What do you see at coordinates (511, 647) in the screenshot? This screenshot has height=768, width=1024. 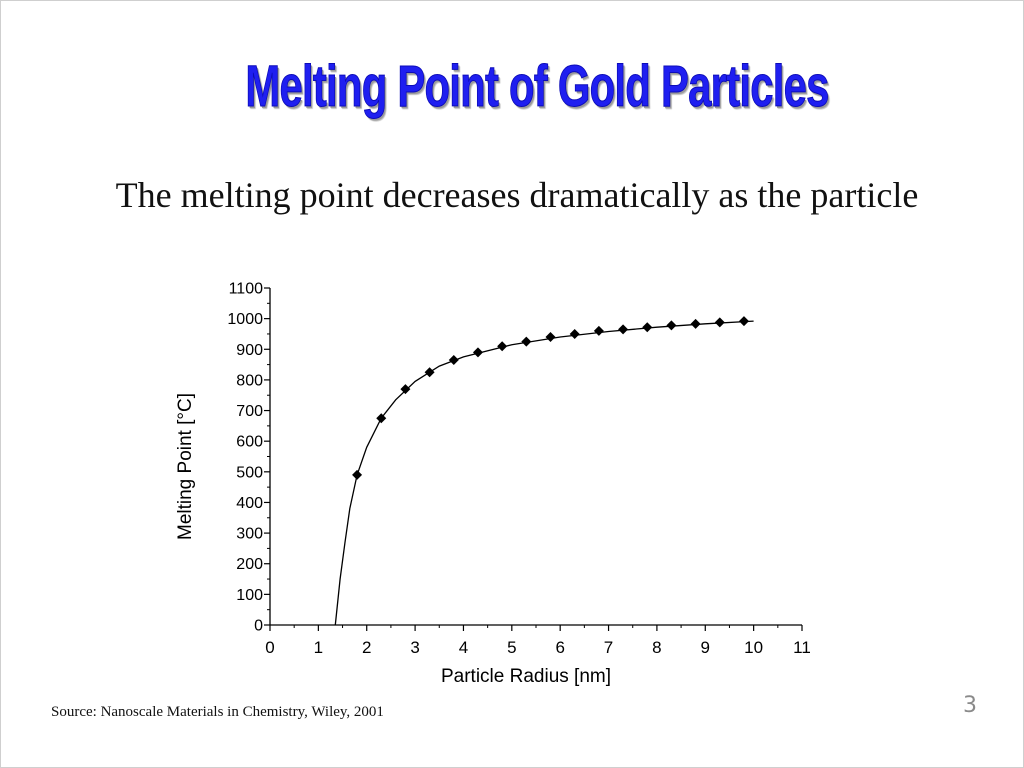 I see `x-tick-label: 5` at bounding box center [511, 647].